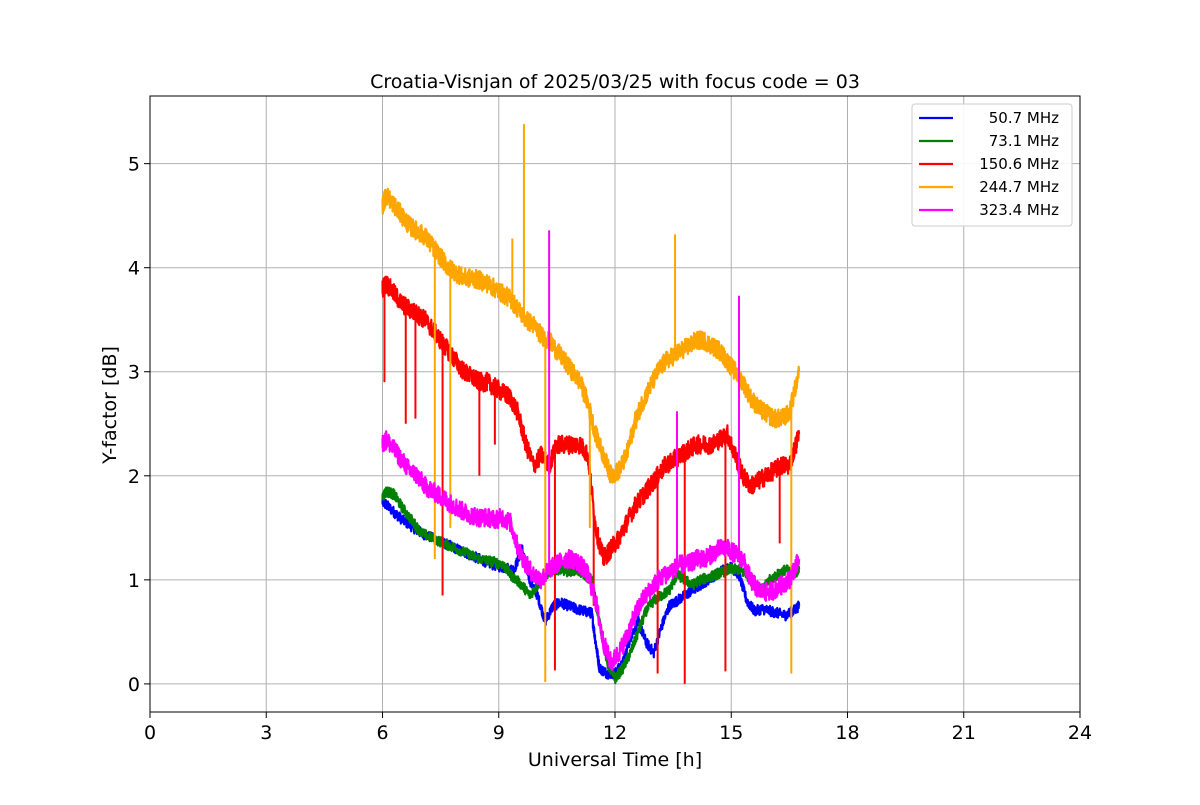 The image size is (1200, 805). Describe the element at coordinates (615, 733) in the screenshot. I see `x-tick-label: 12` at that location.